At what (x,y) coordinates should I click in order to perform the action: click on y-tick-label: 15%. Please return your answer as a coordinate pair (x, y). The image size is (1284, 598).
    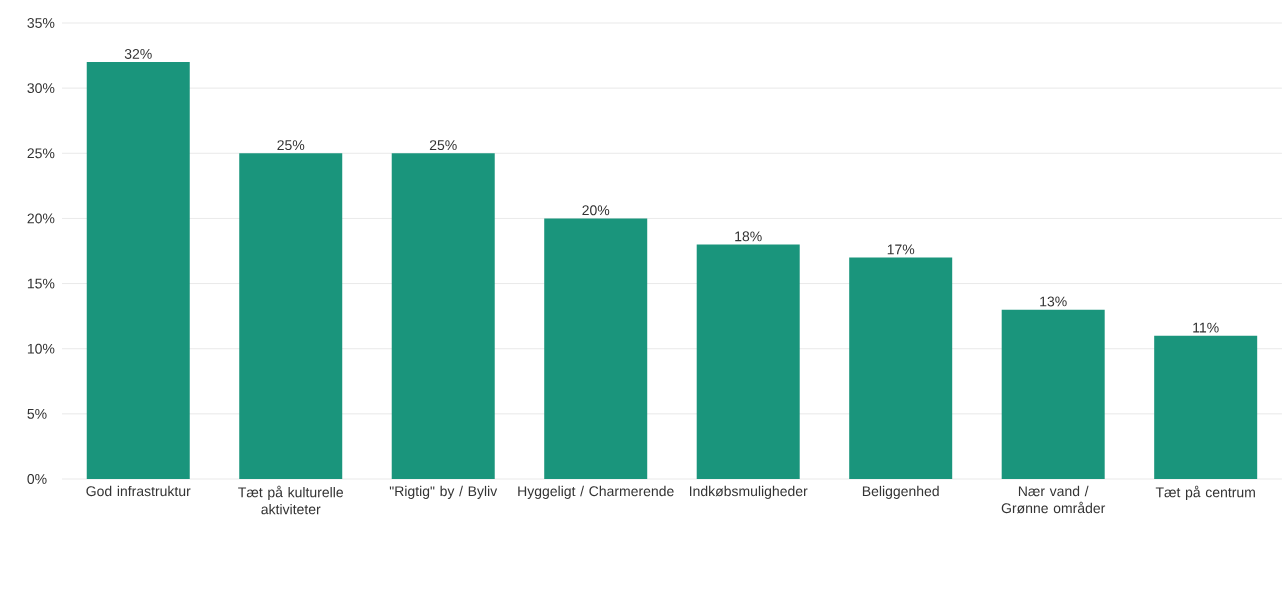
    Looking at the image, I should click on (41, 283).